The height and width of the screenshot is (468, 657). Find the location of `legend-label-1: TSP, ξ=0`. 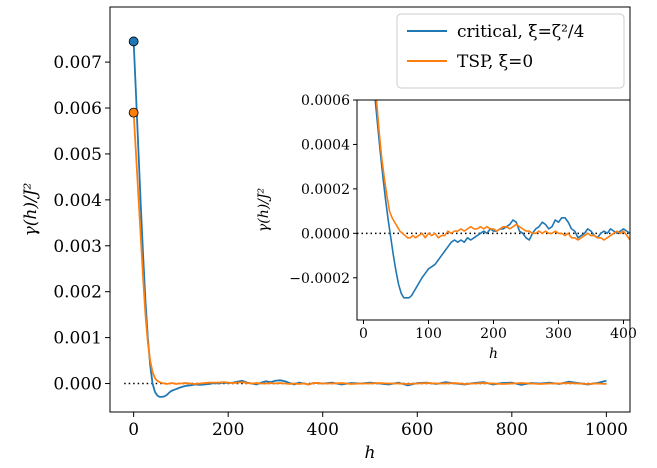

legend-label-1: TSP, ξ=0 is located at coordinates (495, 62).